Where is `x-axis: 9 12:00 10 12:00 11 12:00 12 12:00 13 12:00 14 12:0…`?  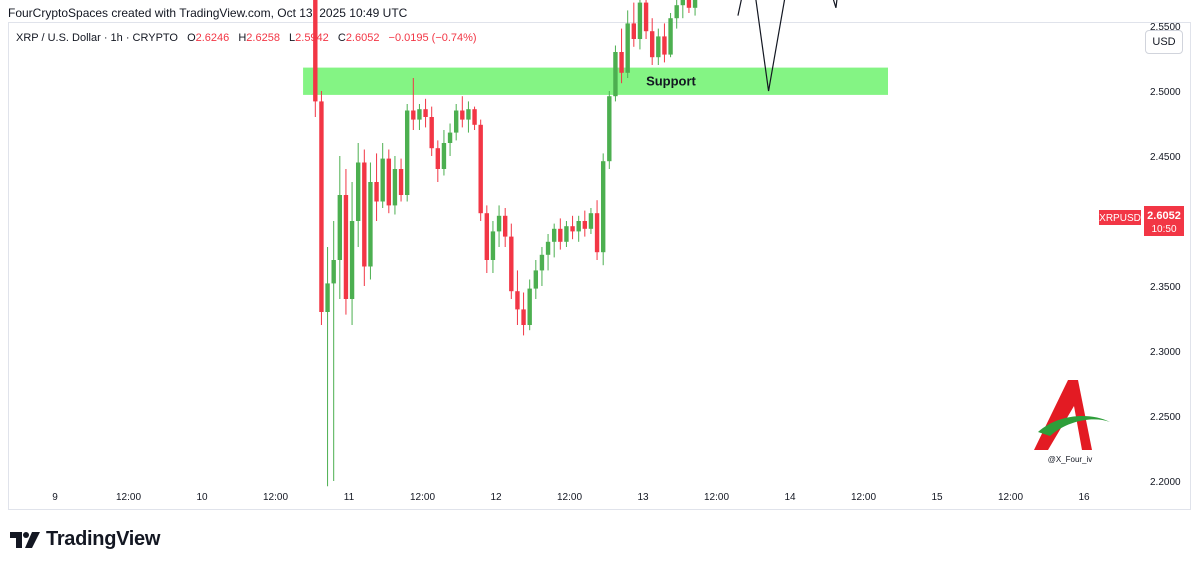
x-axis: 9 12:00 10 12:00 11 12:00 12 12:00 13 12:00 14 12:0… is located at coordinates (571, 497).